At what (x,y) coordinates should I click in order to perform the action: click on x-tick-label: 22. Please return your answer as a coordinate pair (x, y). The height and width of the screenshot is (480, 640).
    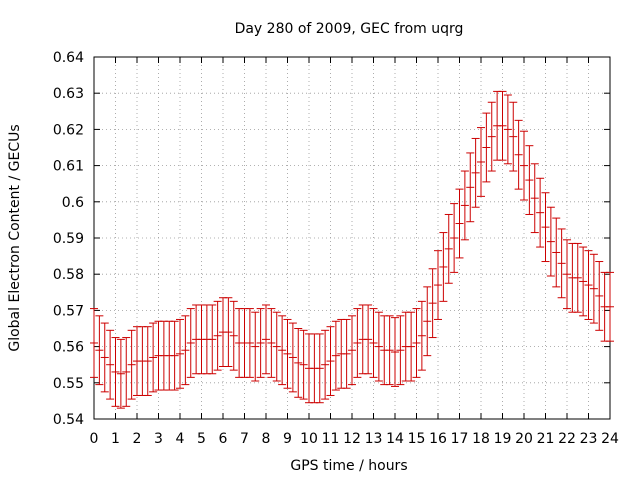
    Looking at the image, I should click on (567, 439).